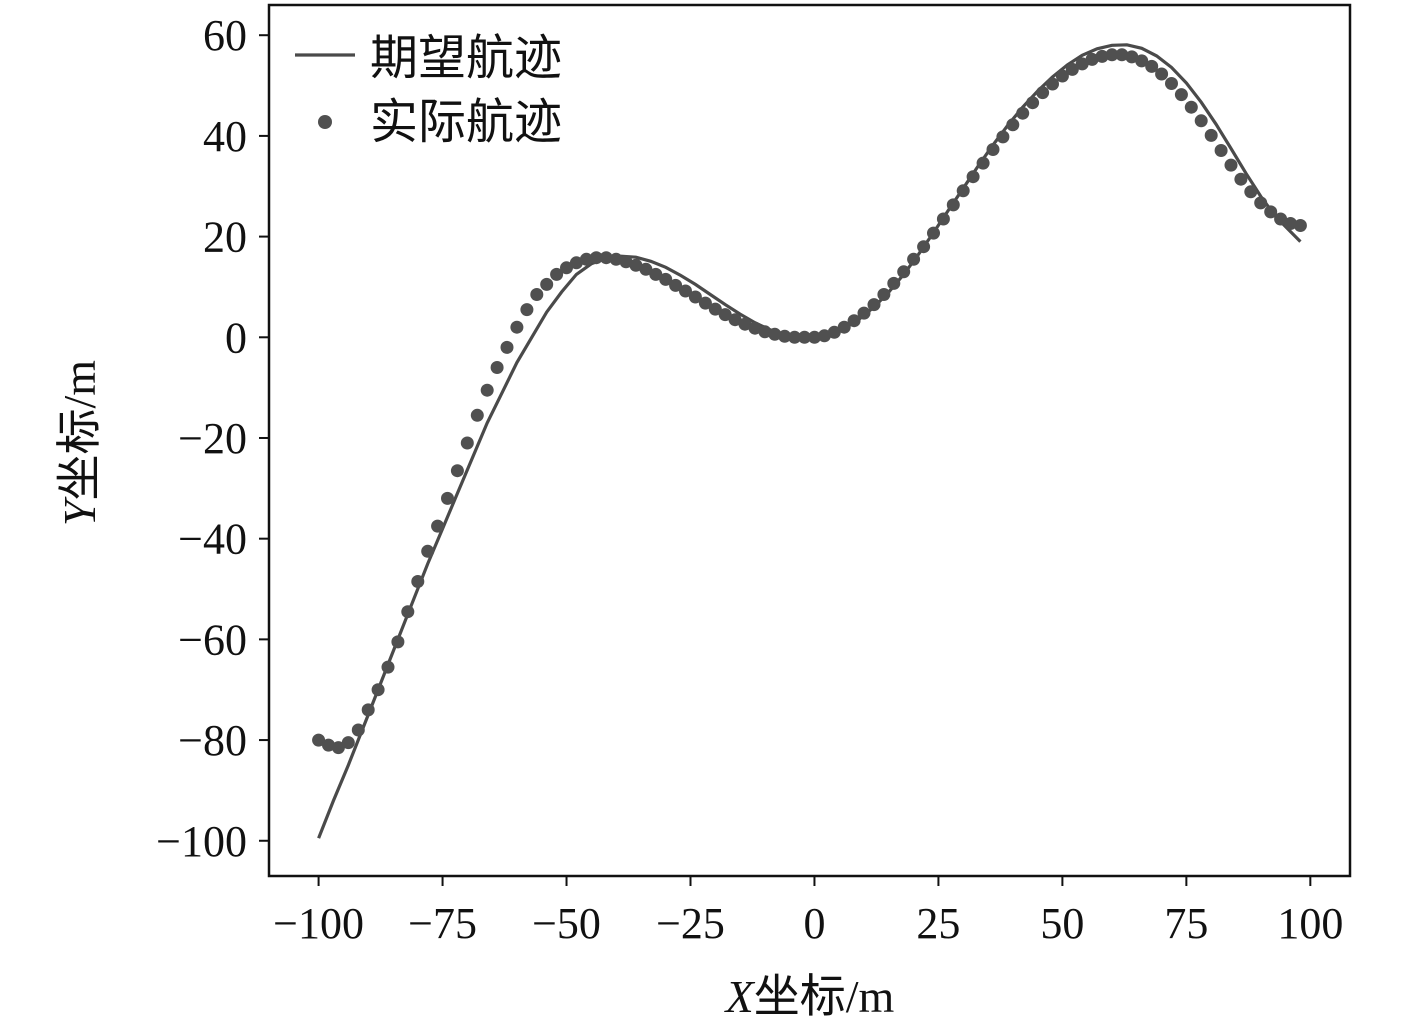 The width and height of the screenshot is (1417, 1022). Describe the element at coordinates (212, 539) in the screenshot. I see `y-tick-label: −40` at that location.